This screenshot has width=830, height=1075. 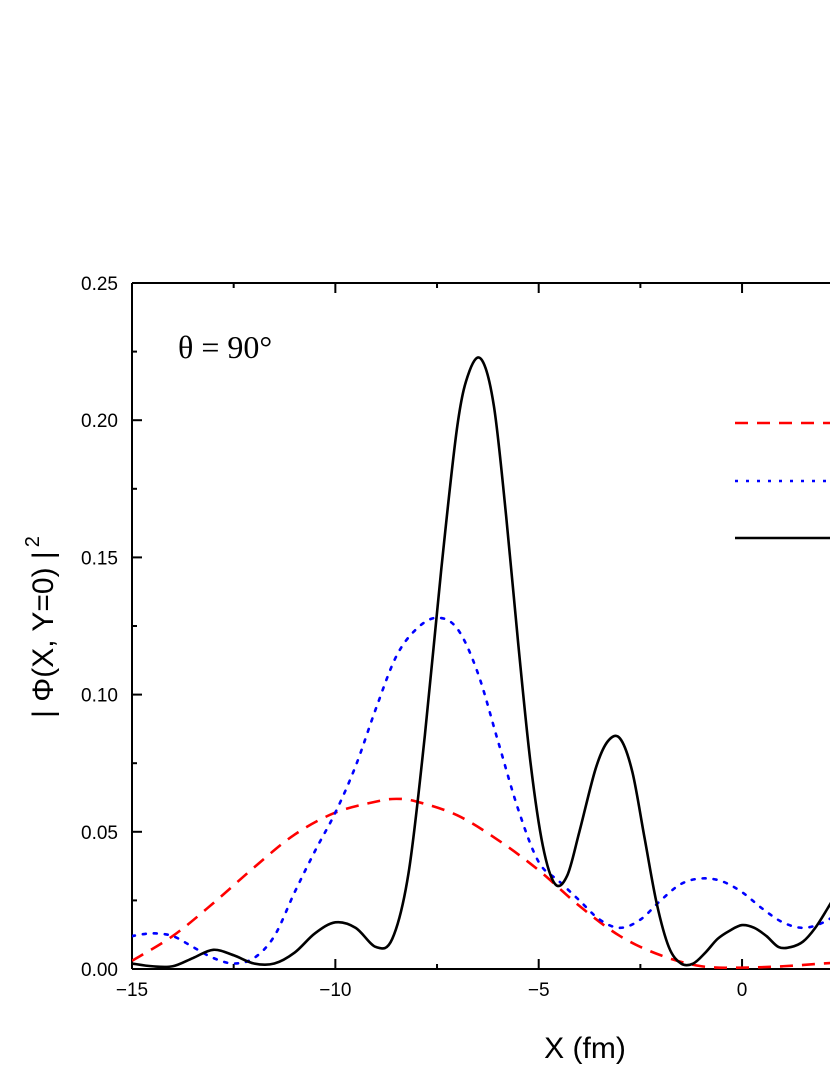 I want to click on y-tick-label: 0.10, so click(x=99, y=696).